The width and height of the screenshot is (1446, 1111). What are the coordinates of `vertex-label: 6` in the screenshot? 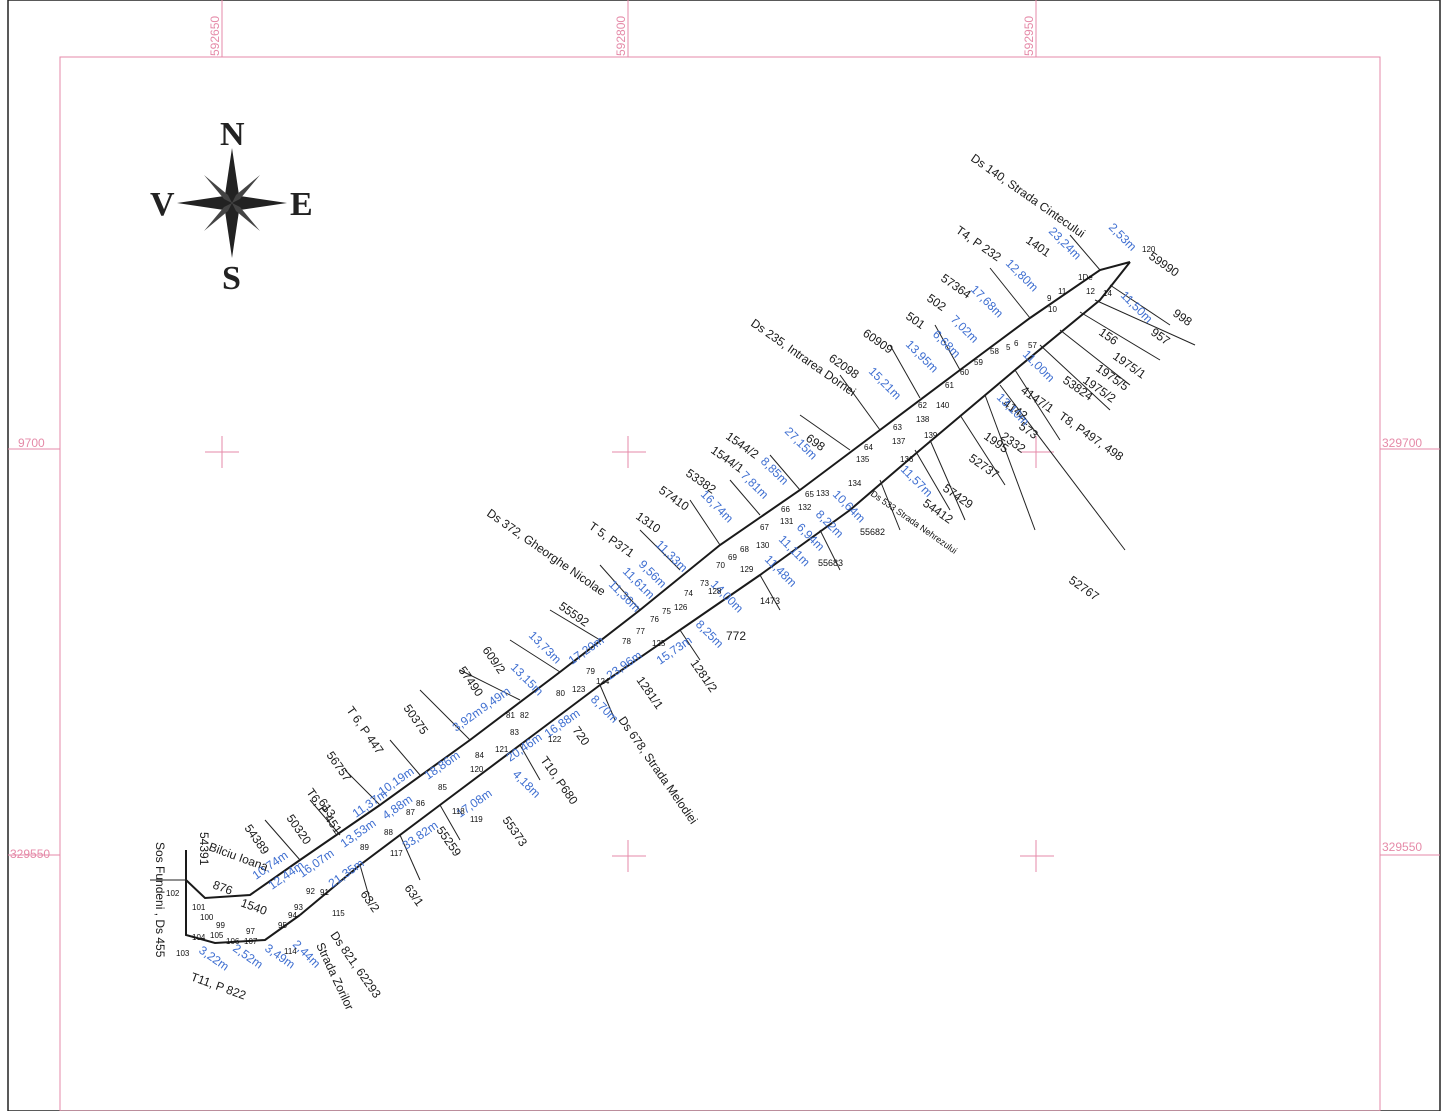 It's located at (1016, 343).